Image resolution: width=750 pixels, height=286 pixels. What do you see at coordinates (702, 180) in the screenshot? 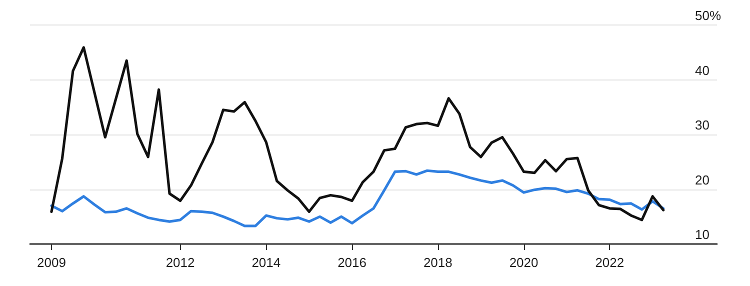
I see `y-tick-label: 20` at bounding box center [702, 180].